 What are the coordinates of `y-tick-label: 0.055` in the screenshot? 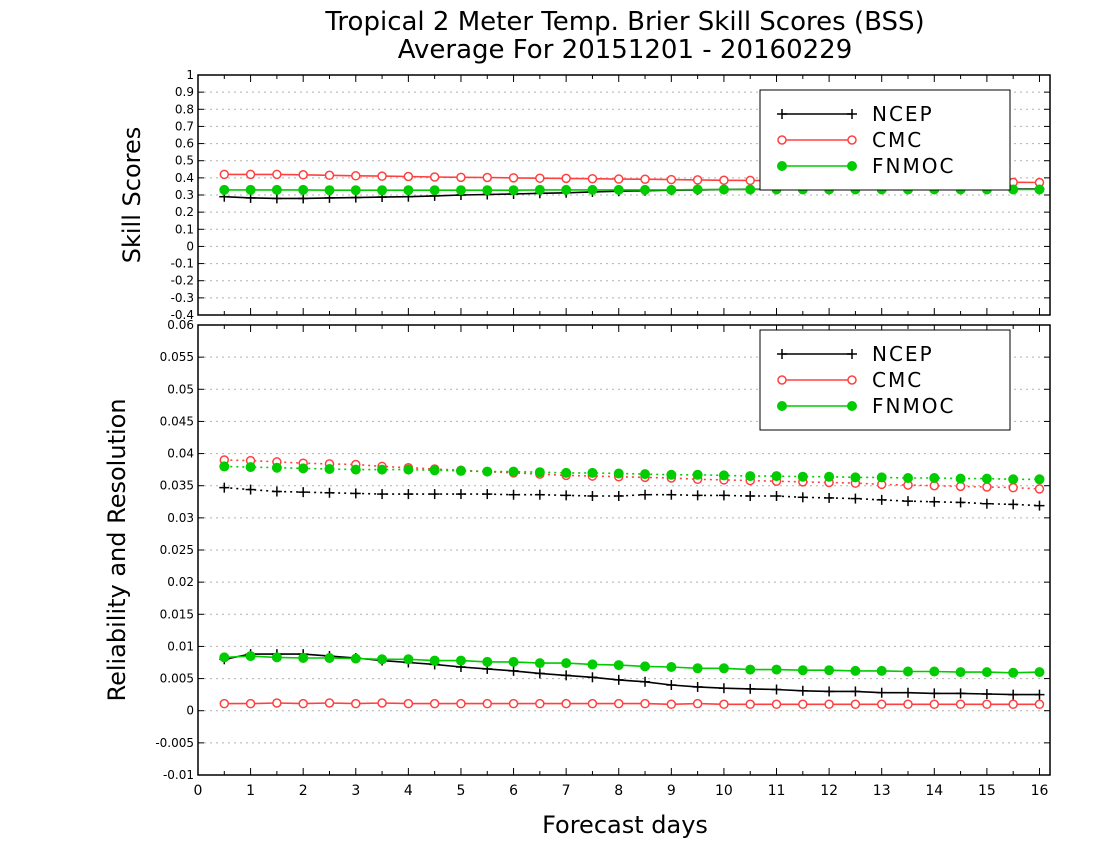 It's located at (177, 357).